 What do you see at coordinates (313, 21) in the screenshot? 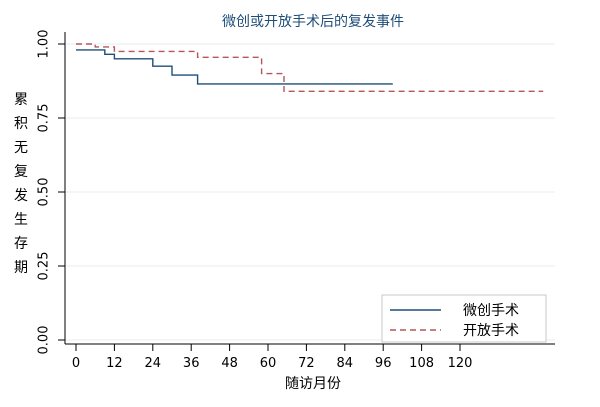
I see `chart-title: 微创或开放手术后的复发事件` at bounding box center [313, 21].